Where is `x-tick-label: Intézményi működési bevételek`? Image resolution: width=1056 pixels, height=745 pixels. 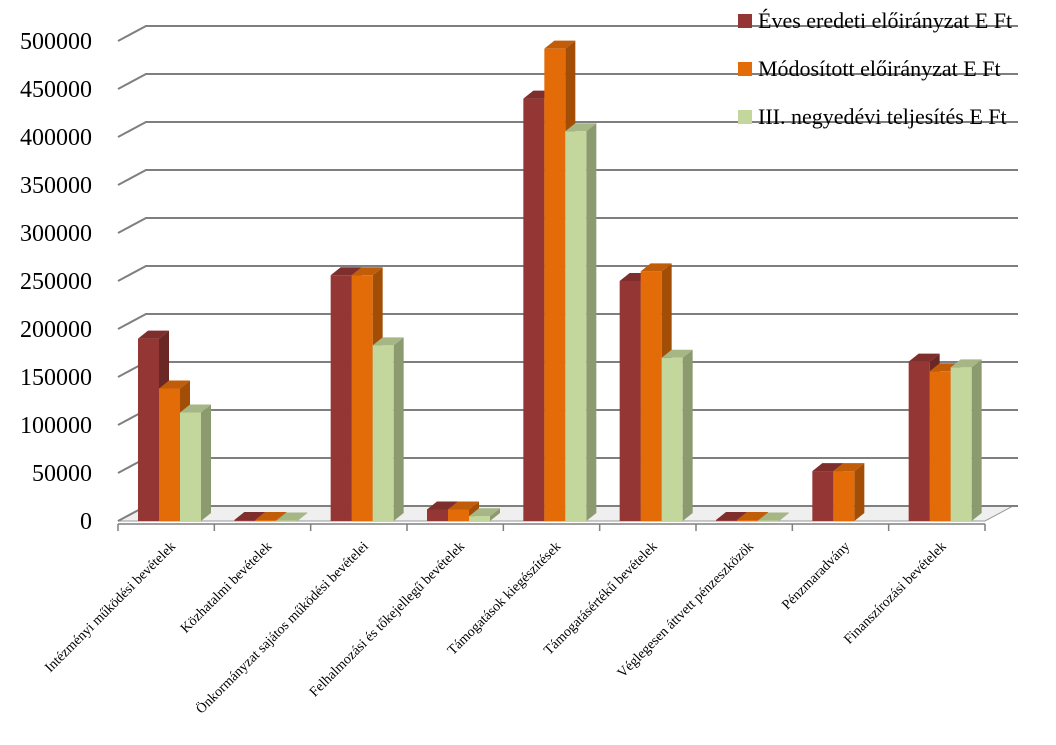 x-tick-label: Intézményi működési bevételek is located at coordinates (110, 607).